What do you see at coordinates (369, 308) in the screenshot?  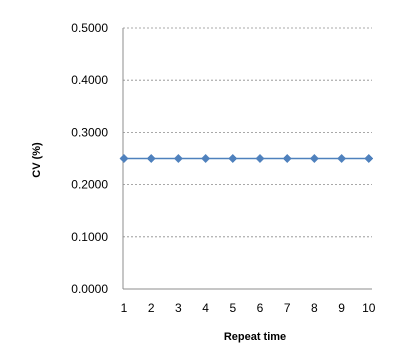 I see `x-tick-label: 10` at bounding box center [369, 308].